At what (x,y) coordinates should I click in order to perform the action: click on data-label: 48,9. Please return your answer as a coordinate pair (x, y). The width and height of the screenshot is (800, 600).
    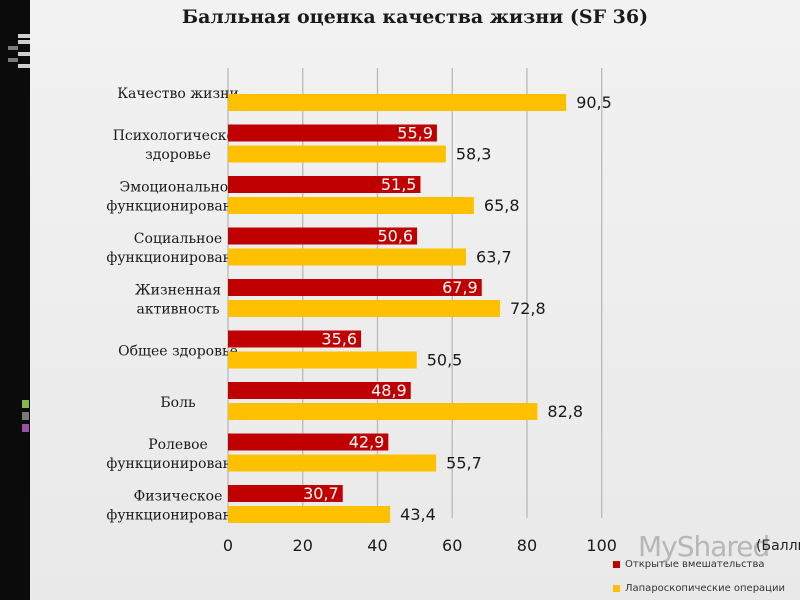
    Looking at the image, I should click on (389, 390).